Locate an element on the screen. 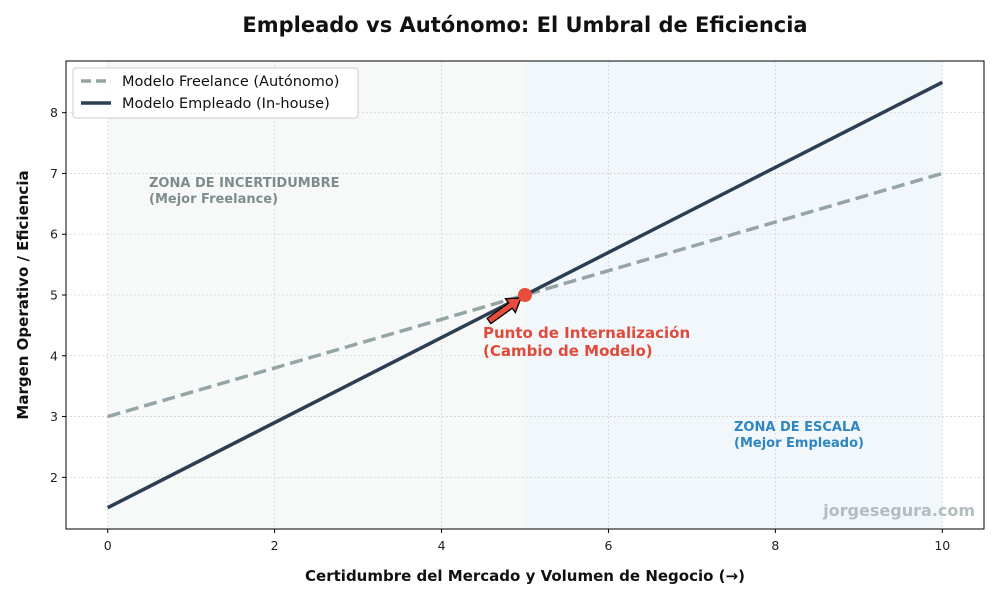  annotation-label-line1: Punto de Internalización is located at coordinates (586, 333).